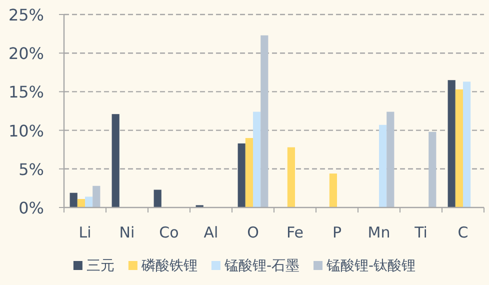 The height and width of the screenshot is (285, 489). I want to click on x-tick-label: C, so click(463, 233).